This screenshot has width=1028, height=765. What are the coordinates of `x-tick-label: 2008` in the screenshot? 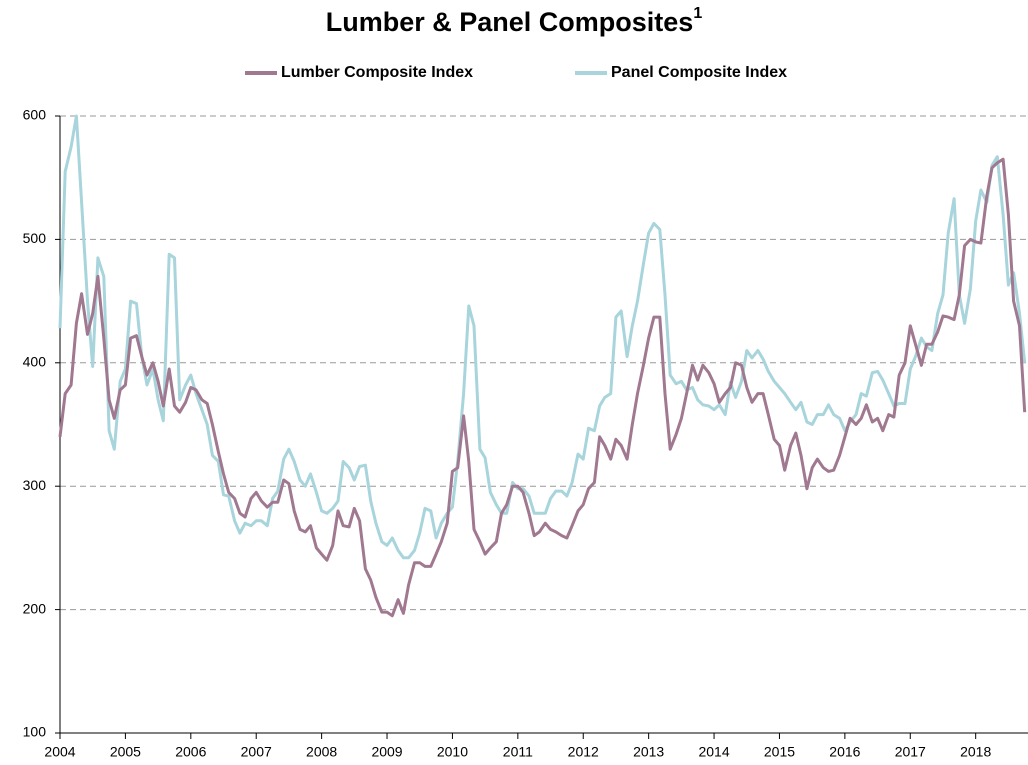 It's located at (321, 752).